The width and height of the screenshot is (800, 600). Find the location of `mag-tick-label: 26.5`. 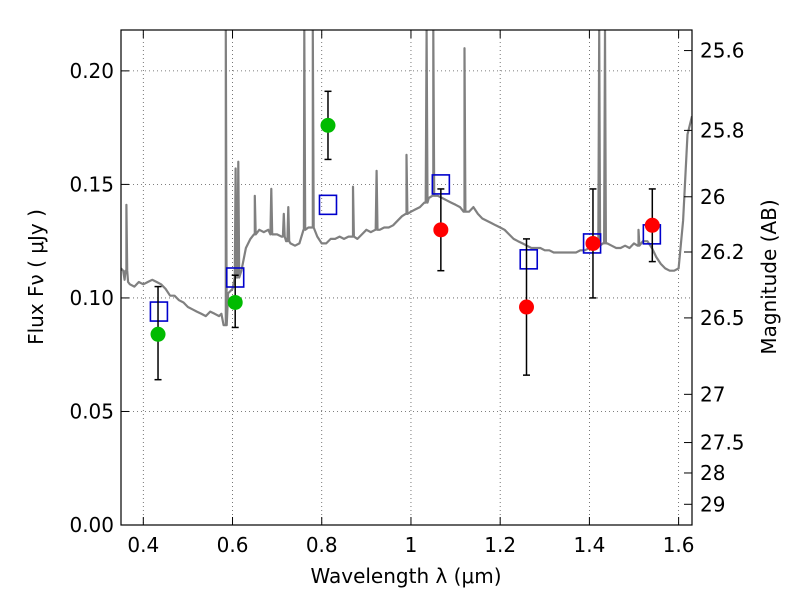

mag-tick-label: 26.5 is located at coordinates (722, 318).